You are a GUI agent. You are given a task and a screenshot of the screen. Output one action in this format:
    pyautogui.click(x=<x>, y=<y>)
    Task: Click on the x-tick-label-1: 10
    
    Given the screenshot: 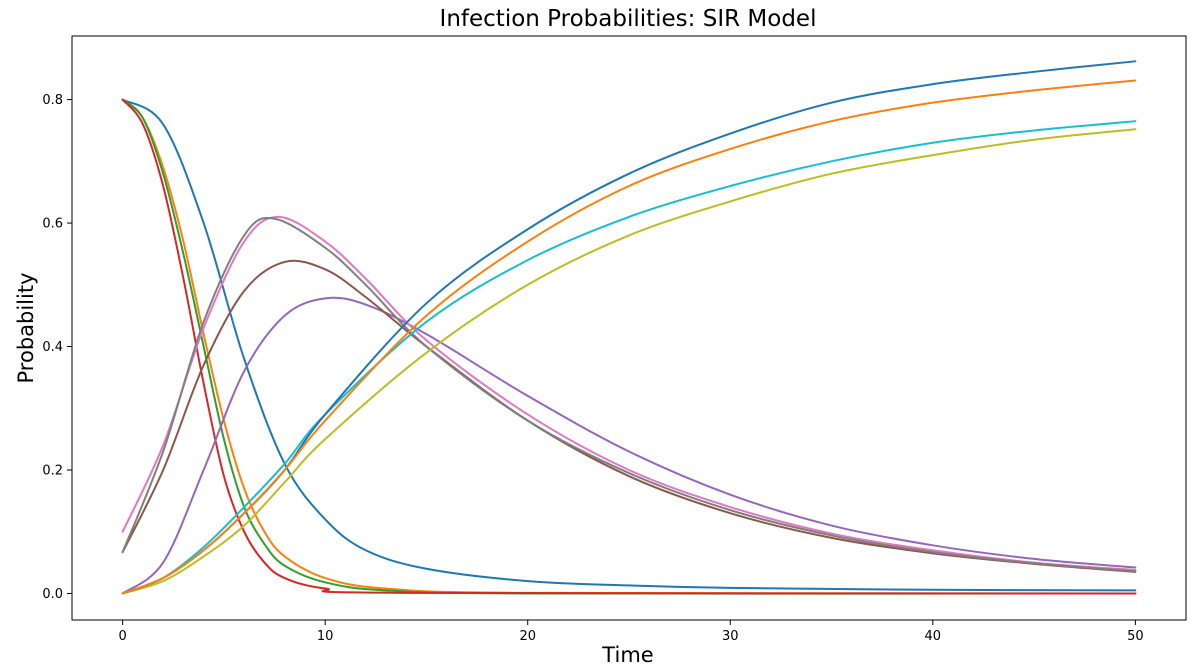 What is the action you would take?
    pyautogui.click(x=325, y=636)
    